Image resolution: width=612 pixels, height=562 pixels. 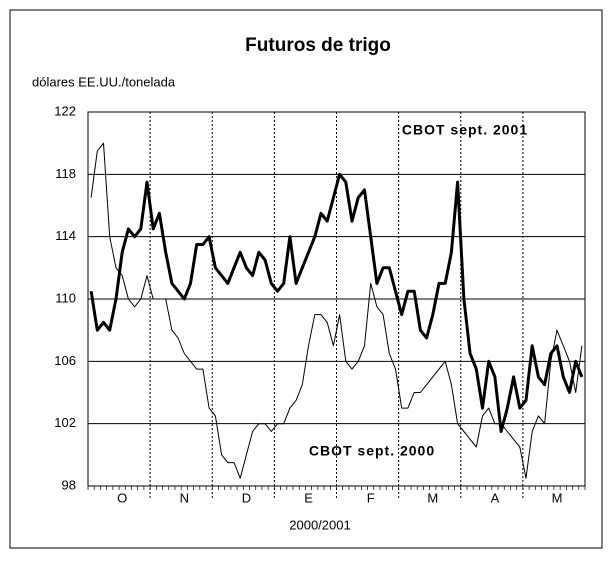 What do you see at coordinates (65, 173) in the screenshot?
I see `y-tick-label: 118` at bounding box center [65, 173].